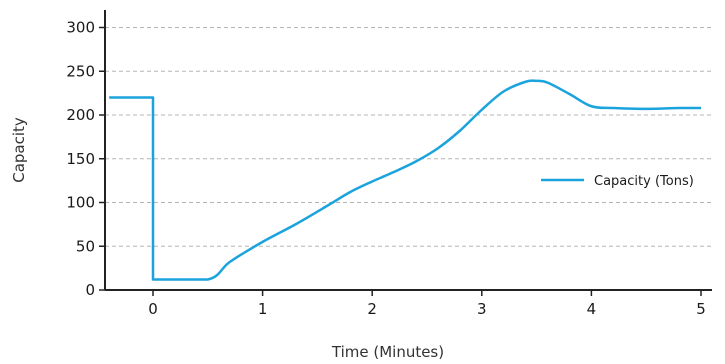 The width and height of the screenshot is (725, 364). I want to click on y-tick-label-300: 300, so click(80, 28).